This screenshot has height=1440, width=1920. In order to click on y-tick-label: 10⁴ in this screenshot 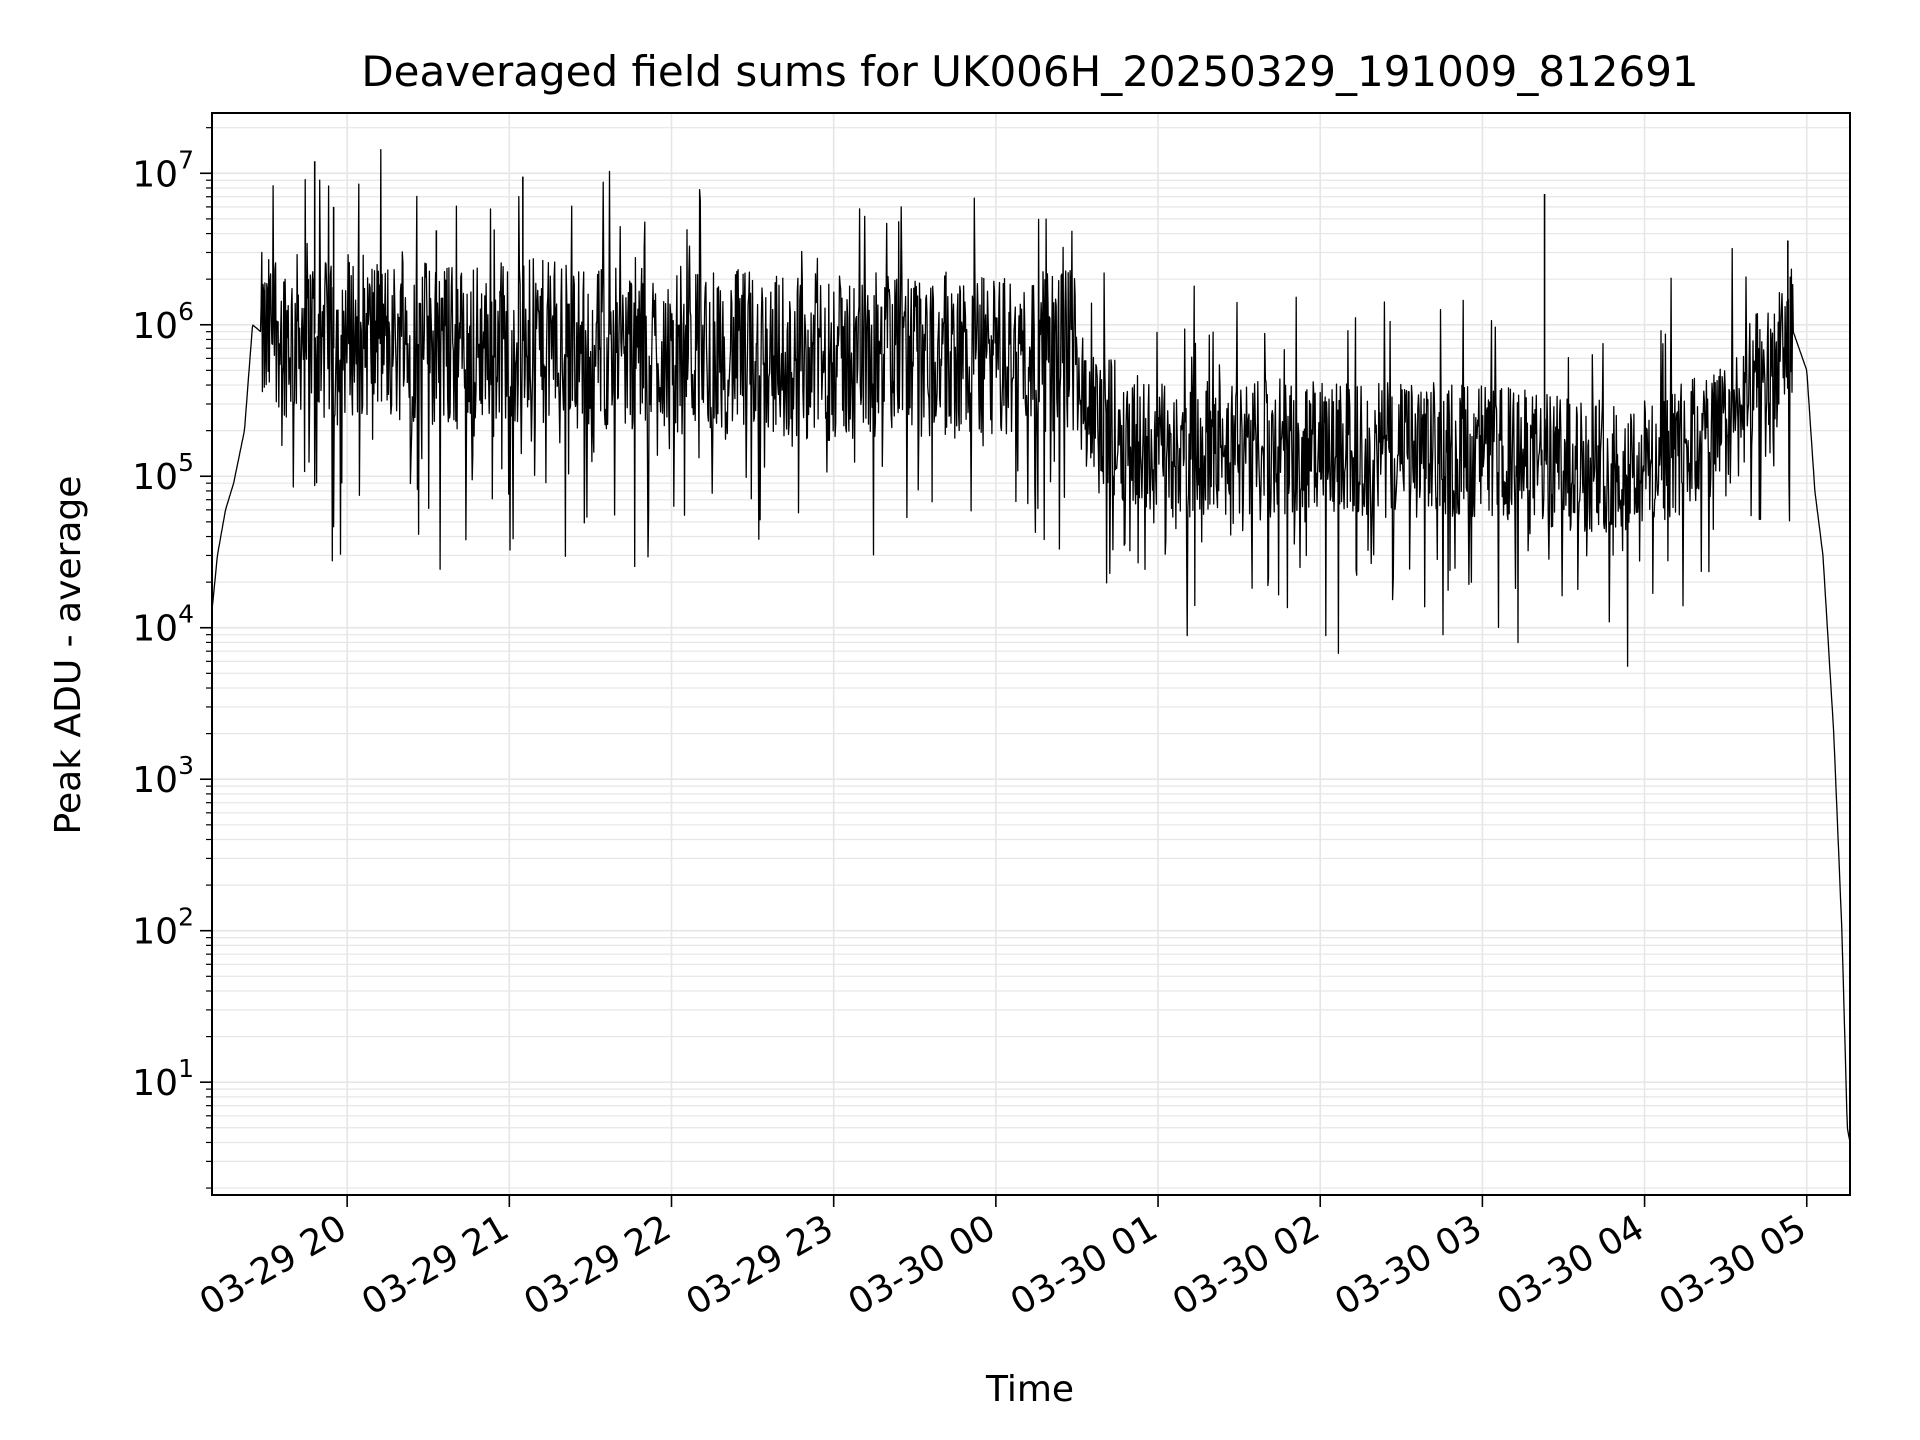, I will do `click(163, 625)`.